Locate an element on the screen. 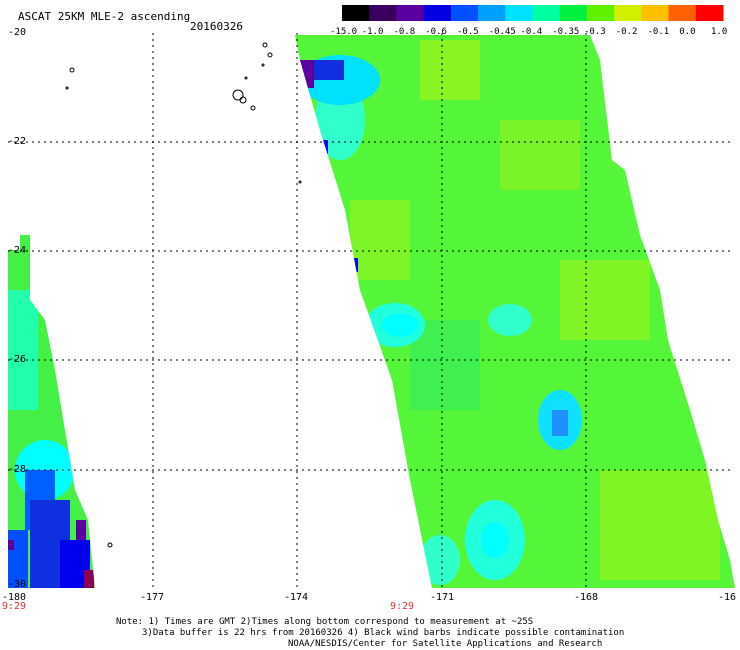 This screenshot has height=650, width=740. colorbar-tick-label: 1.0 is located at coordinates (719, 32).